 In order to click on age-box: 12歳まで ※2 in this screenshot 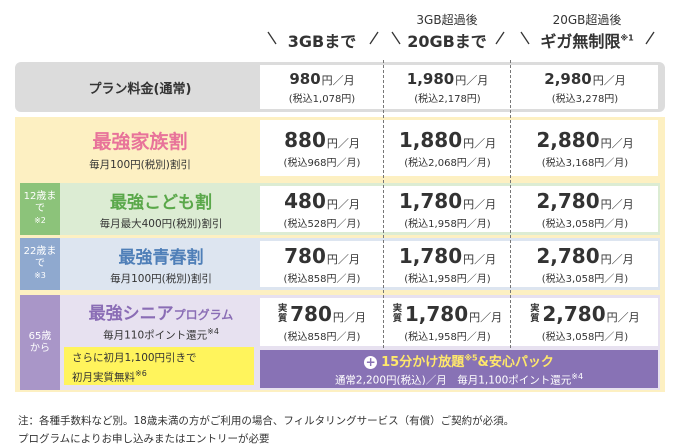, I will do `click(40, 209)`.